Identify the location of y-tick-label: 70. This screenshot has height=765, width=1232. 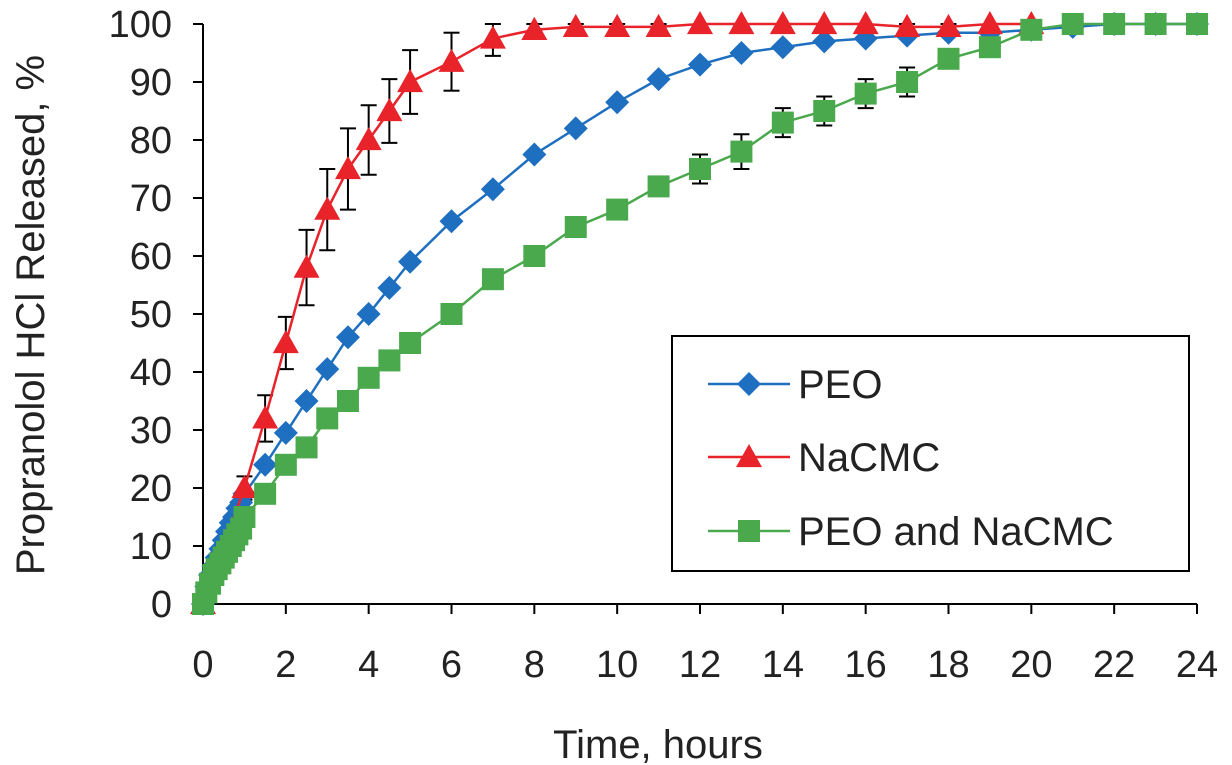
(151, 199).